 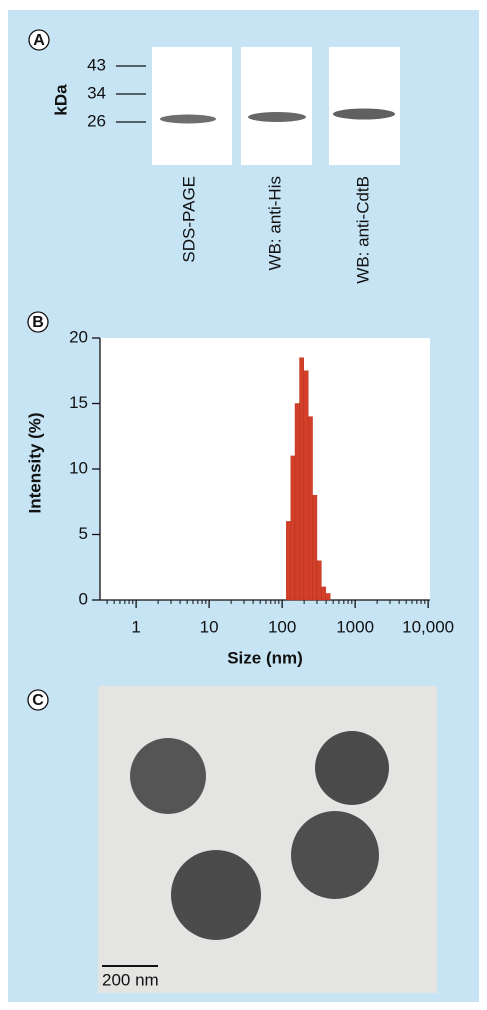 What do you see at coordinates (282, 626) in the screenshot?
I see `x-tick-label: 100` at bounding box center [282, 626].